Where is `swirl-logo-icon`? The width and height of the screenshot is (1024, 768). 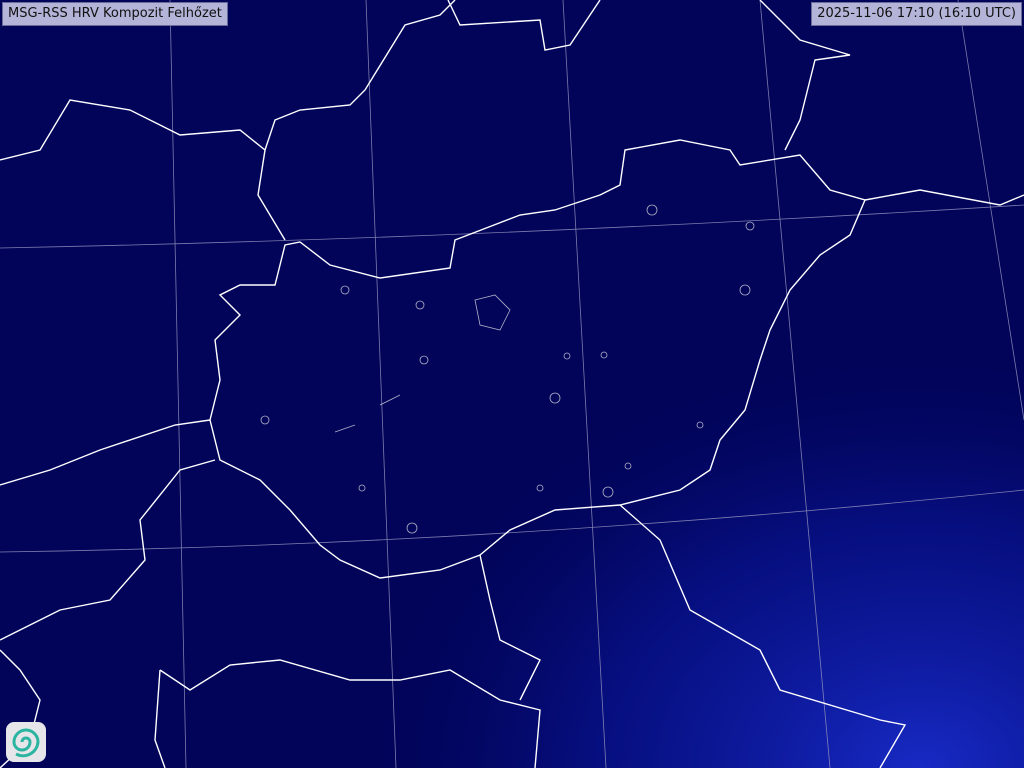
swirl-logo-icon is located at coordinates (26, 742).